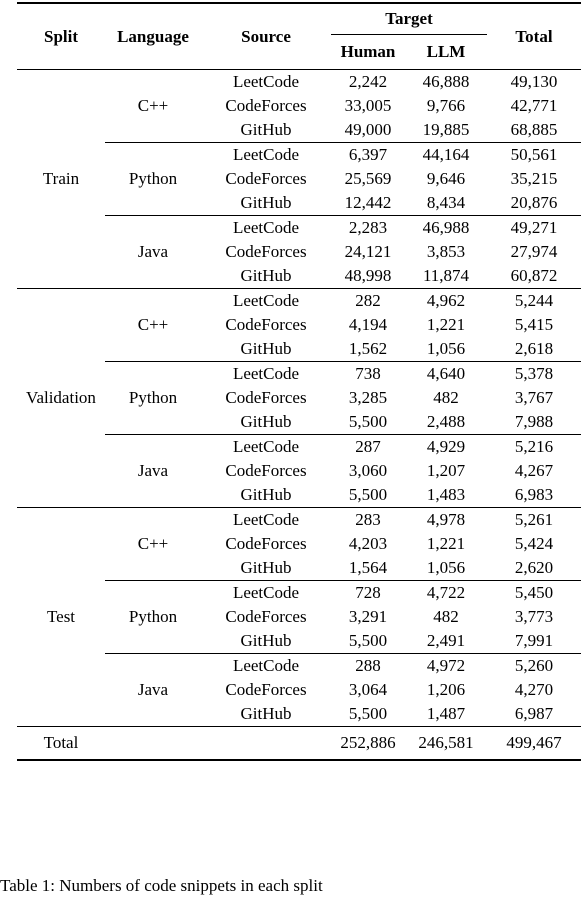  Describe the element at coordinates (534, 227) in the screenshot. I see `total-count-cell: 49,271` at that location.